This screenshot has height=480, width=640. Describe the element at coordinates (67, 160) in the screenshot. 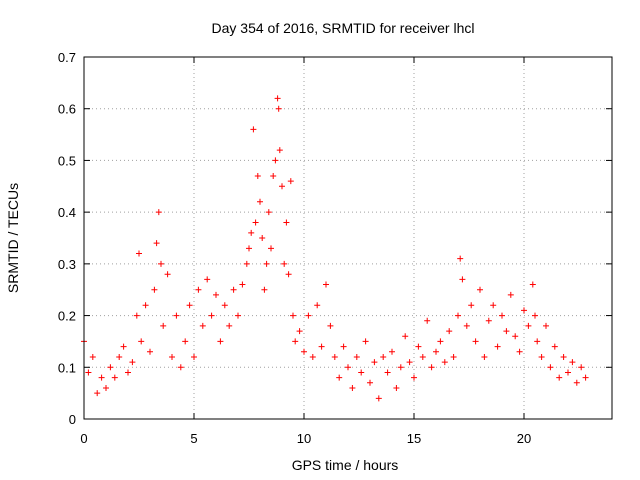

I see `y-tick-label: 0.5` at that location.